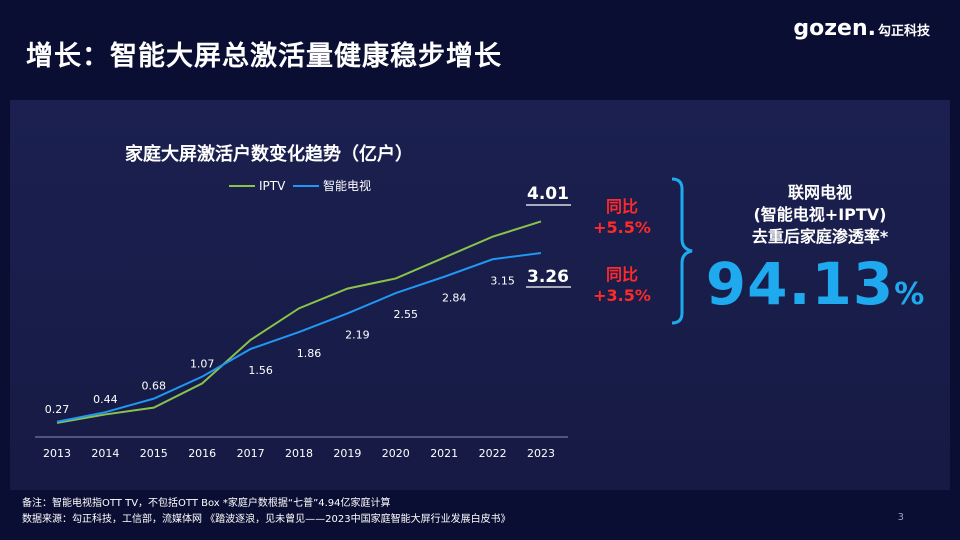  I want to click on logo-mark: gozen., so click(834, 28).